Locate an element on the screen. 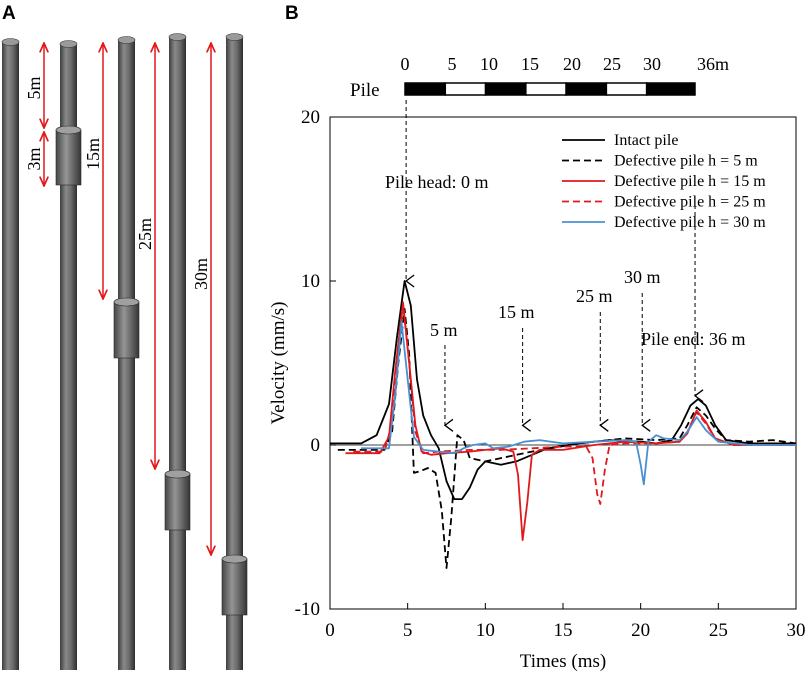 The image size is (809, 674). panel-a-label: A is located at coordinates (9, 13).